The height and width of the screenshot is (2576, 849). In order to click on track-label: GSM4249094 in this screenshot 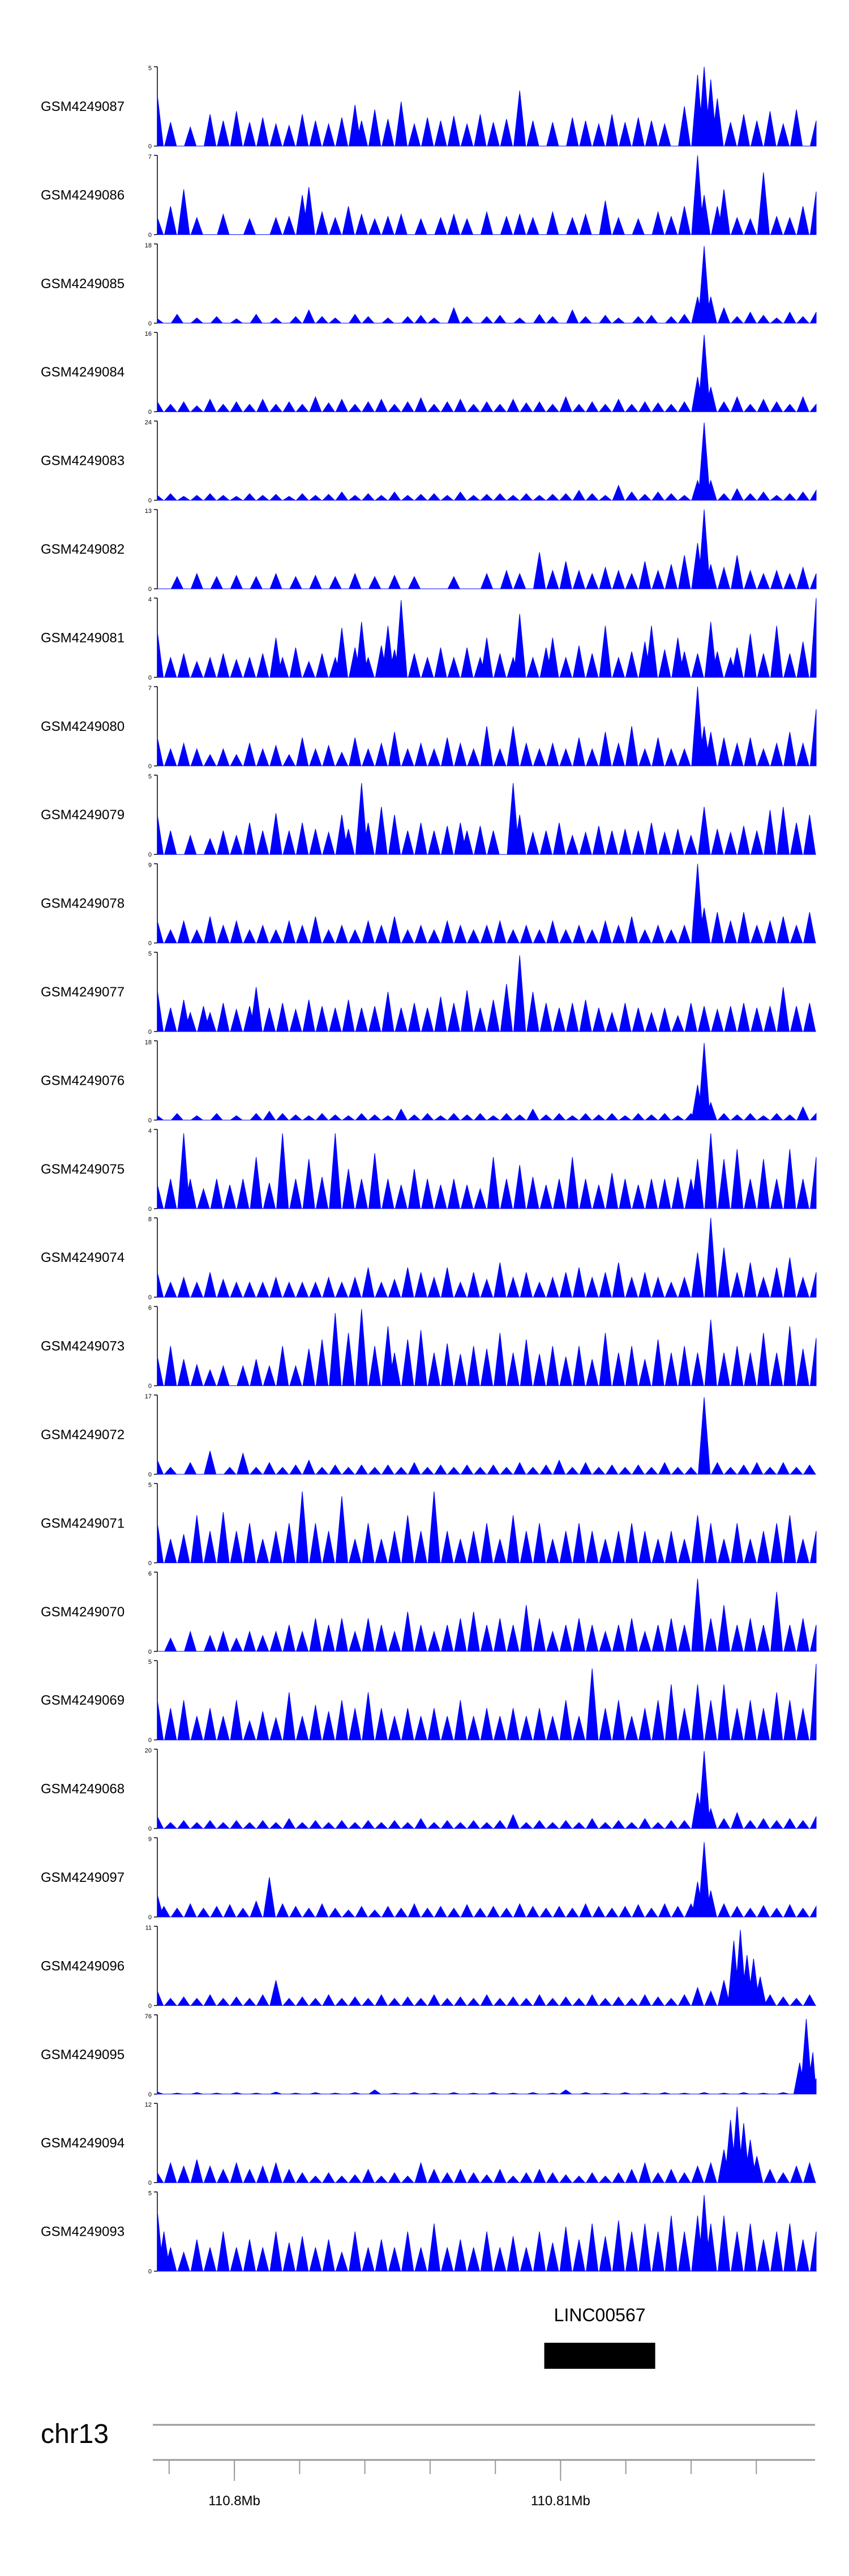, I will do `click(83, 2143)`.